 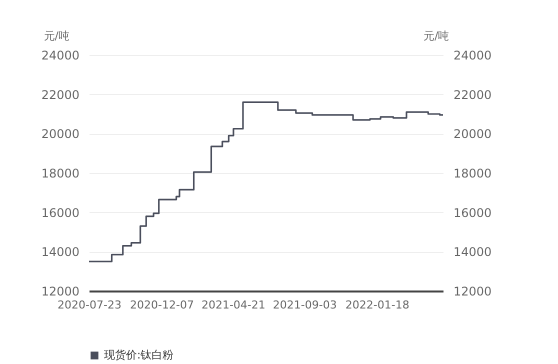 I want to click on y2-tick-label: 20000, so click(x=473, y=134).